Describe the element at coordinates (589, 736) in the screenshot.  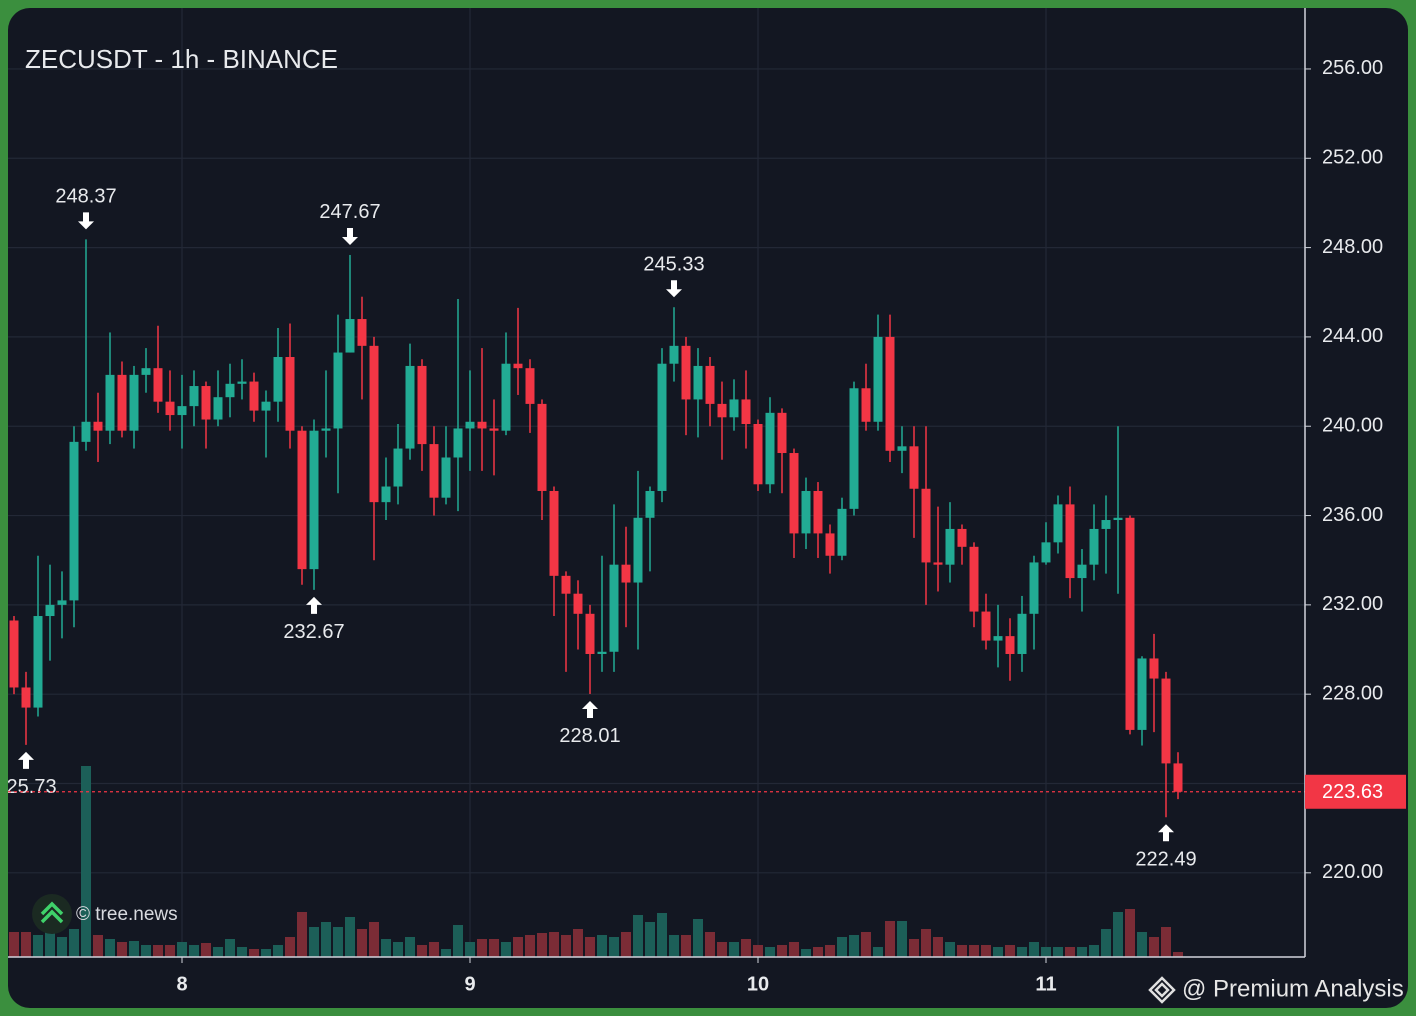
I see `annotation-label: 228.01` at that location.